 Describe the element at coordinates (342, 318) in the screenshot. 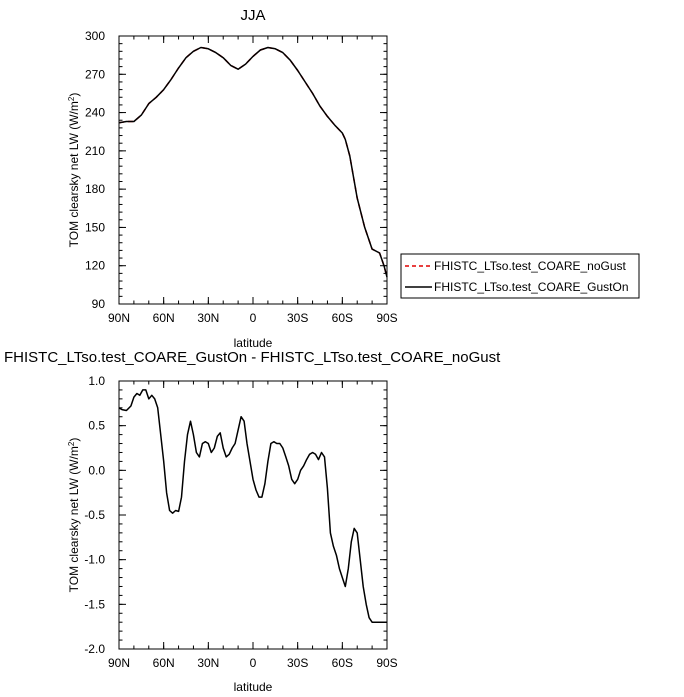

I see `top-x-tick-label: 60S` at that location.